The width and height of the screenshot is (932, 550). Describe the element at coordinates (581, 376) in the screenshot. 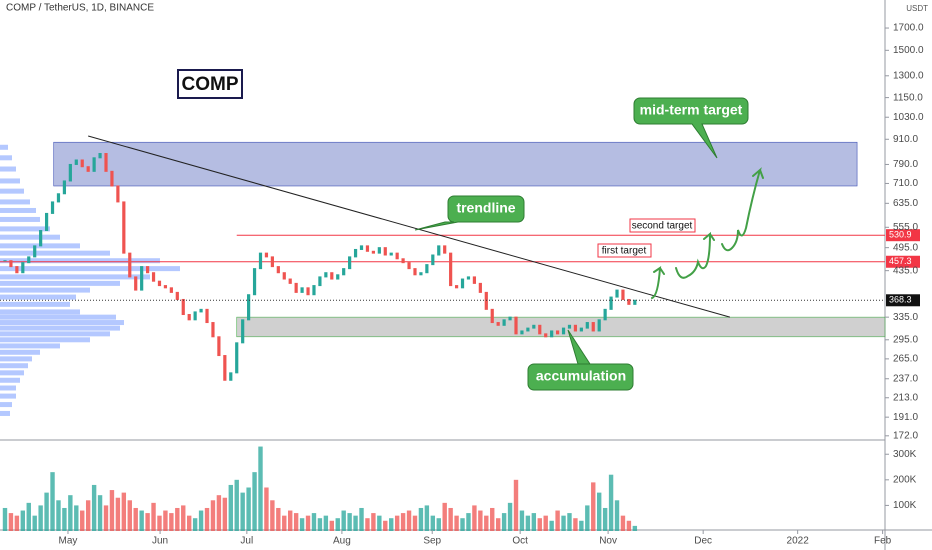

I see `callout-text: accumulation` at that location.